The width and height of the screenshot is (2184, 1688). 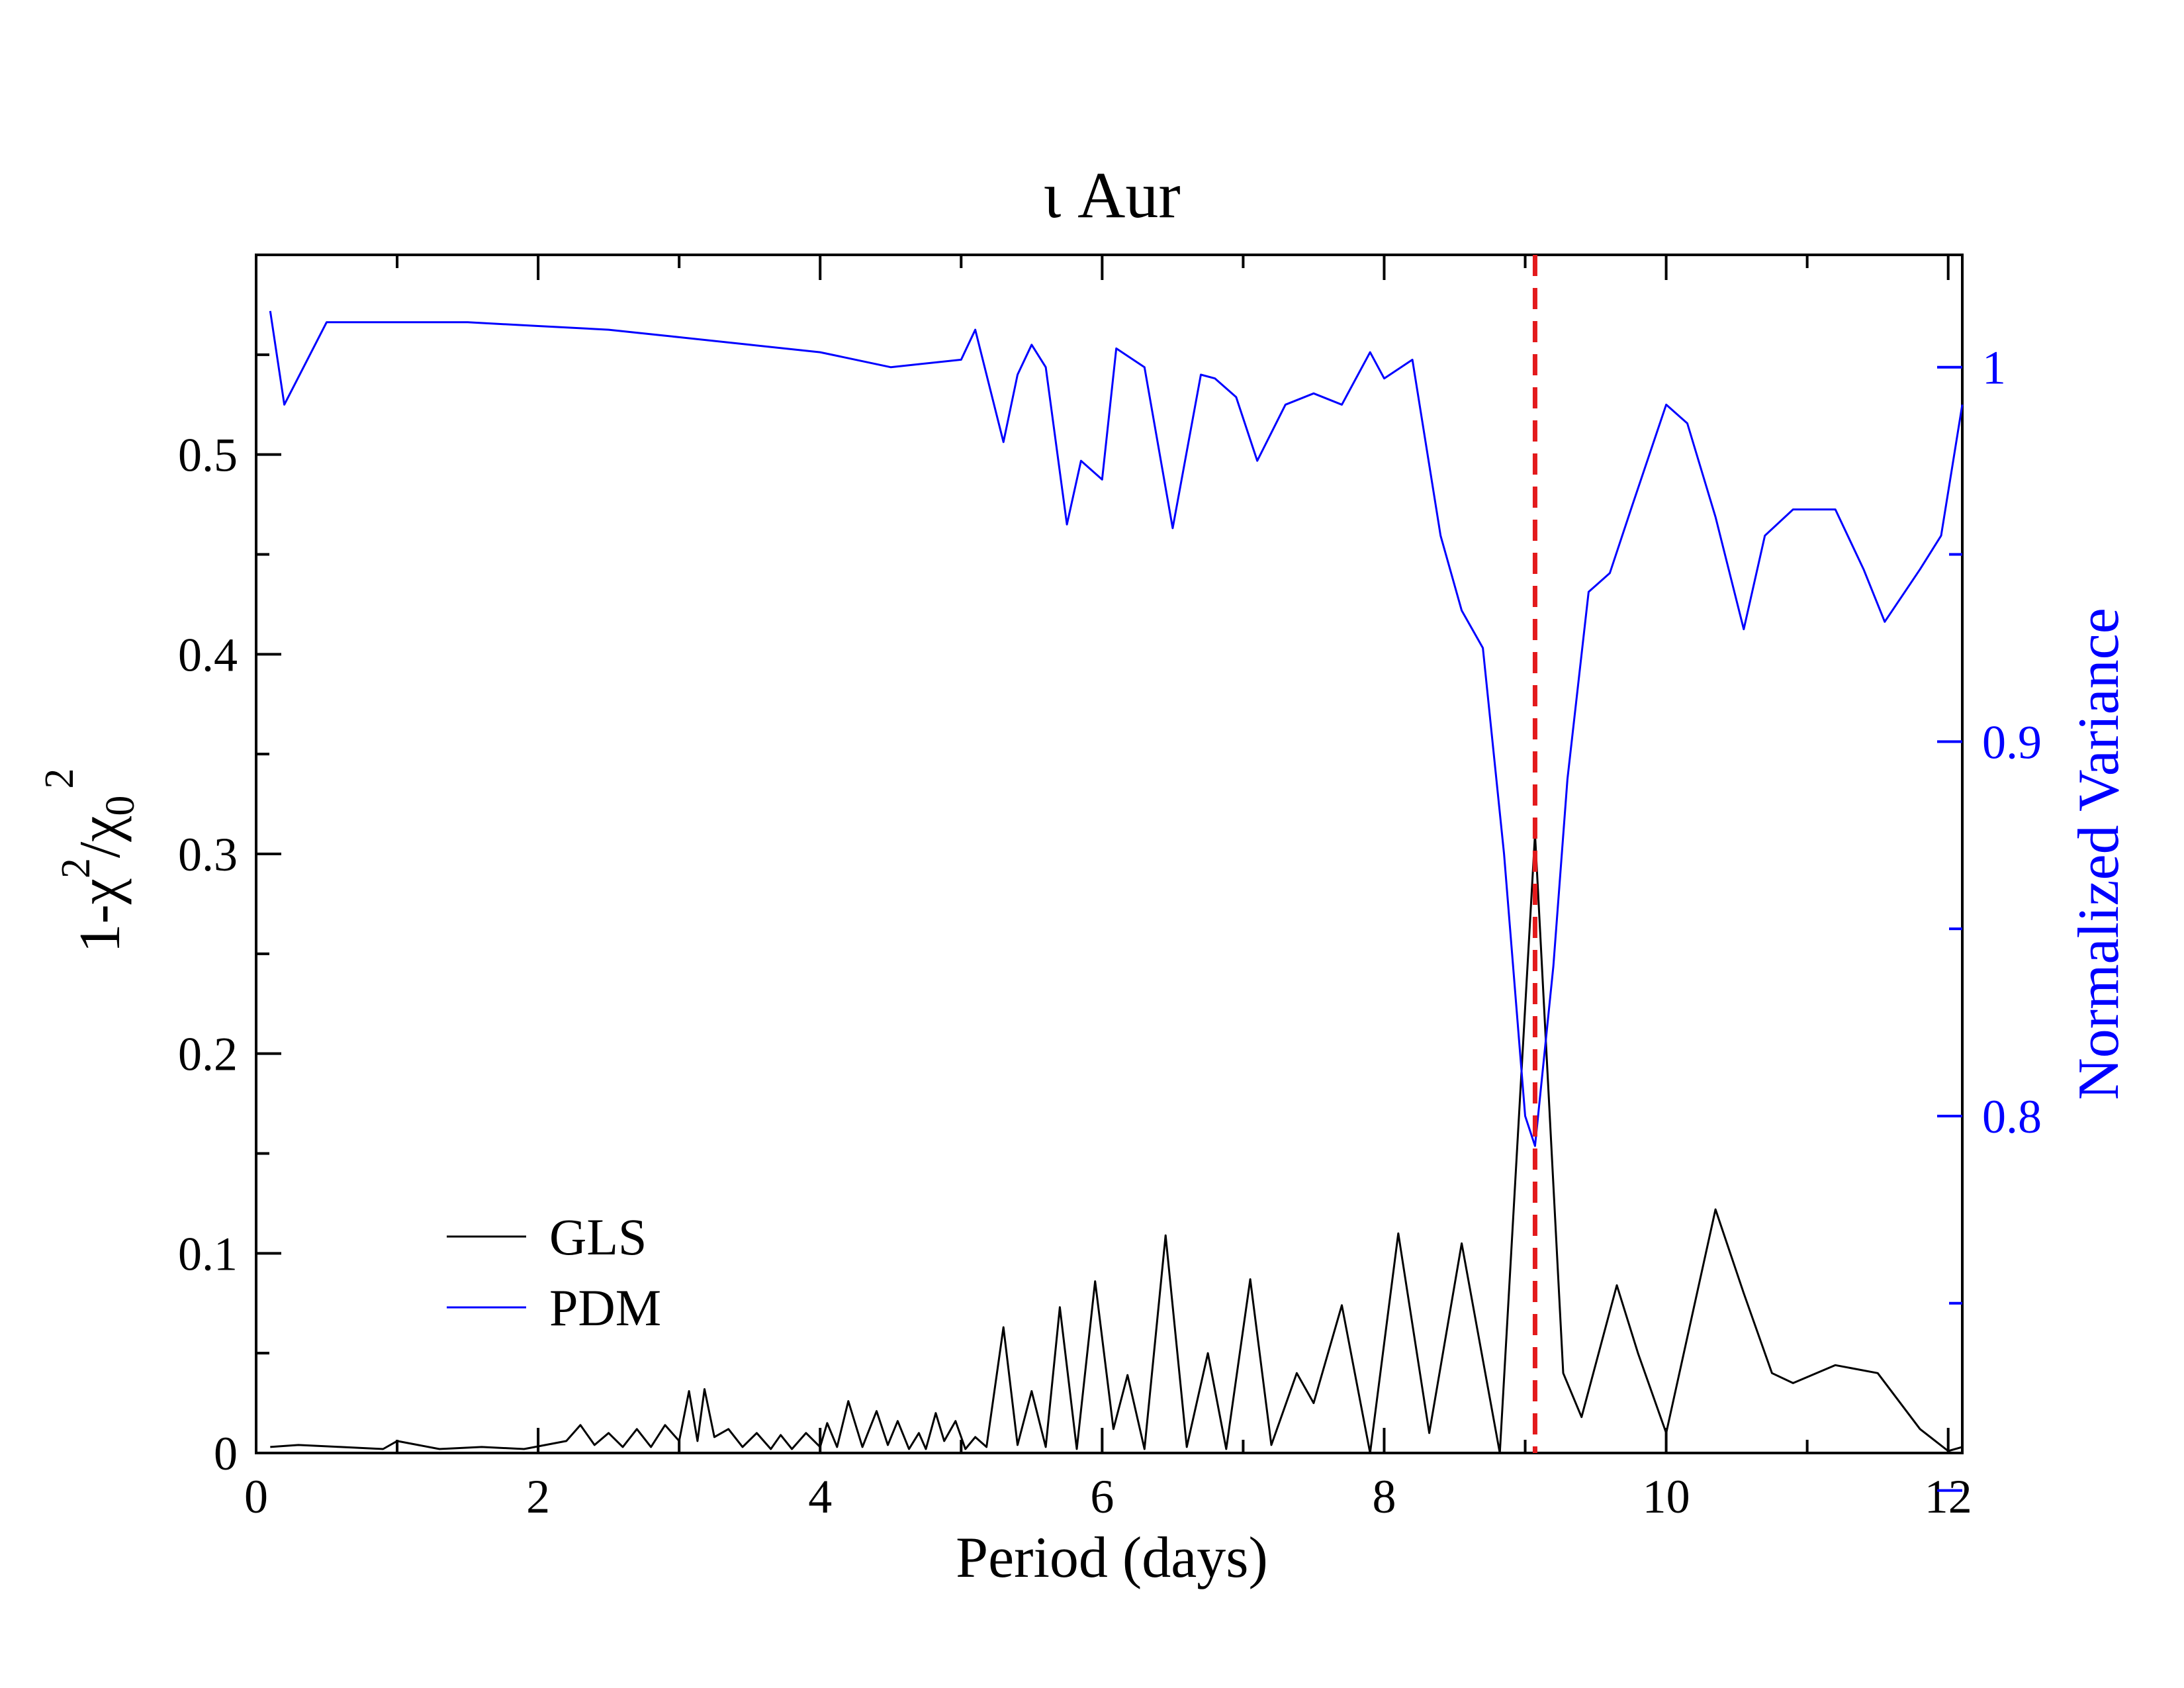 I want to click on x-tick-label: 8, so click(x=1384, y=1496).